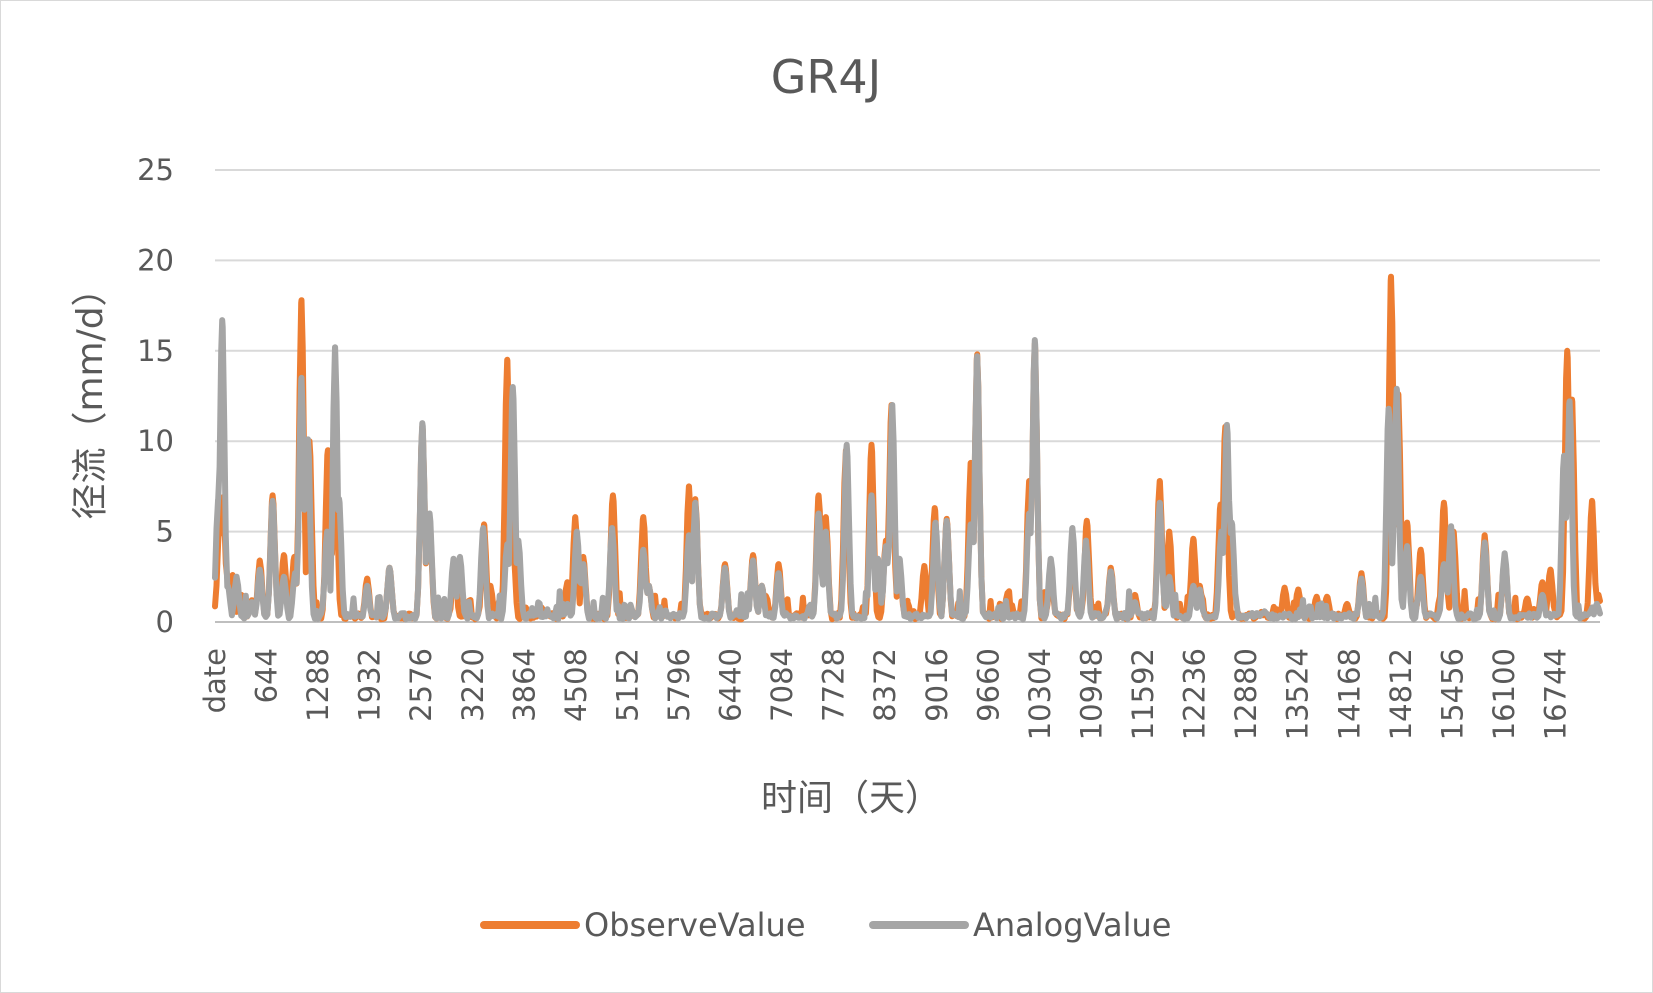  I want to click on legend-item: AnalogValue, so click(1020, 925).